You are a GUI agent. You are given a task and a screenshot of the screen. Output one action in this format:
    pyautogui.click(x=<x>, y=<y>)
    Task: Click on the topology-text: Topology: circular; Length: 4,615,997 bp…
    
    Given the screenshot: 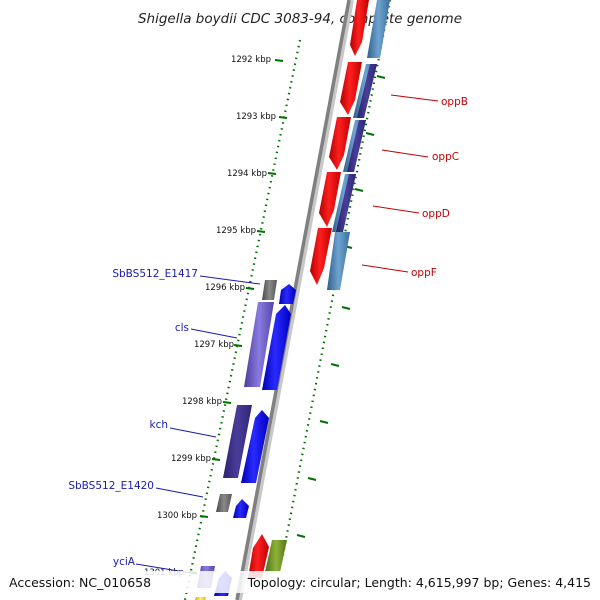 What is the action you would take?
    pyautogui.click(x=419, y=582)
    